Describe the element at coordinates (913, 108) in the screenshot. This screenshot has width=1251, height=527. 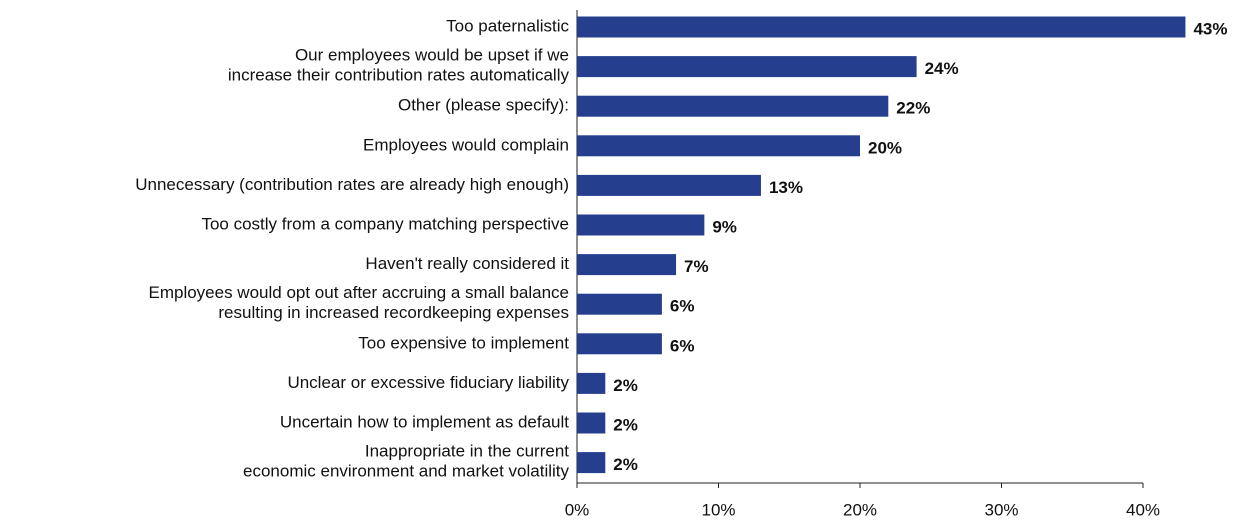
I see `value-label: 22%` at that location.